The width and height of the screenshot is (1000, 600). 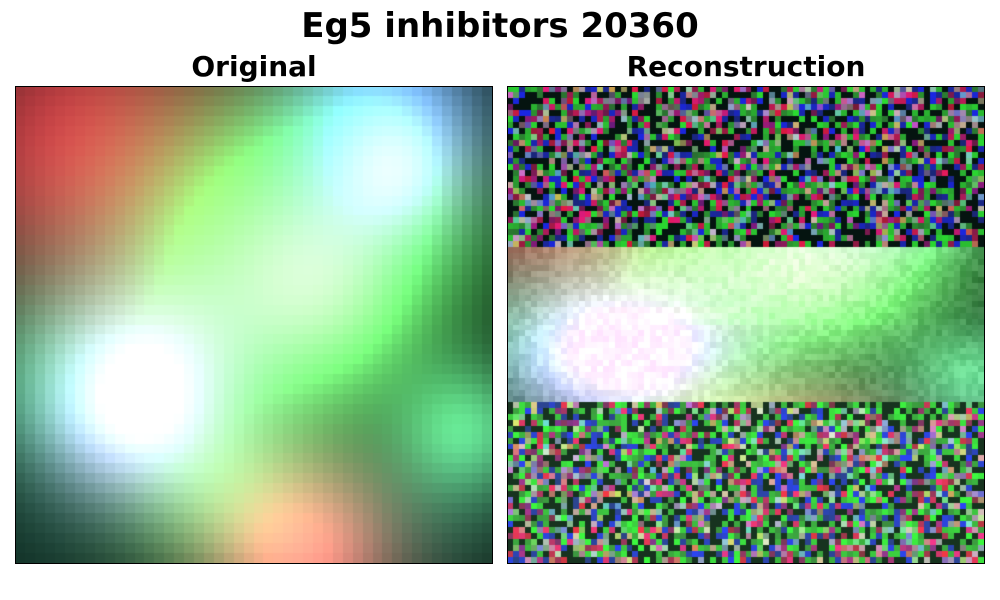 What do you see at coordinates (254, 66) in the screenshot?
I see `original-panel-title: Original` at bounding box center [254, 66].